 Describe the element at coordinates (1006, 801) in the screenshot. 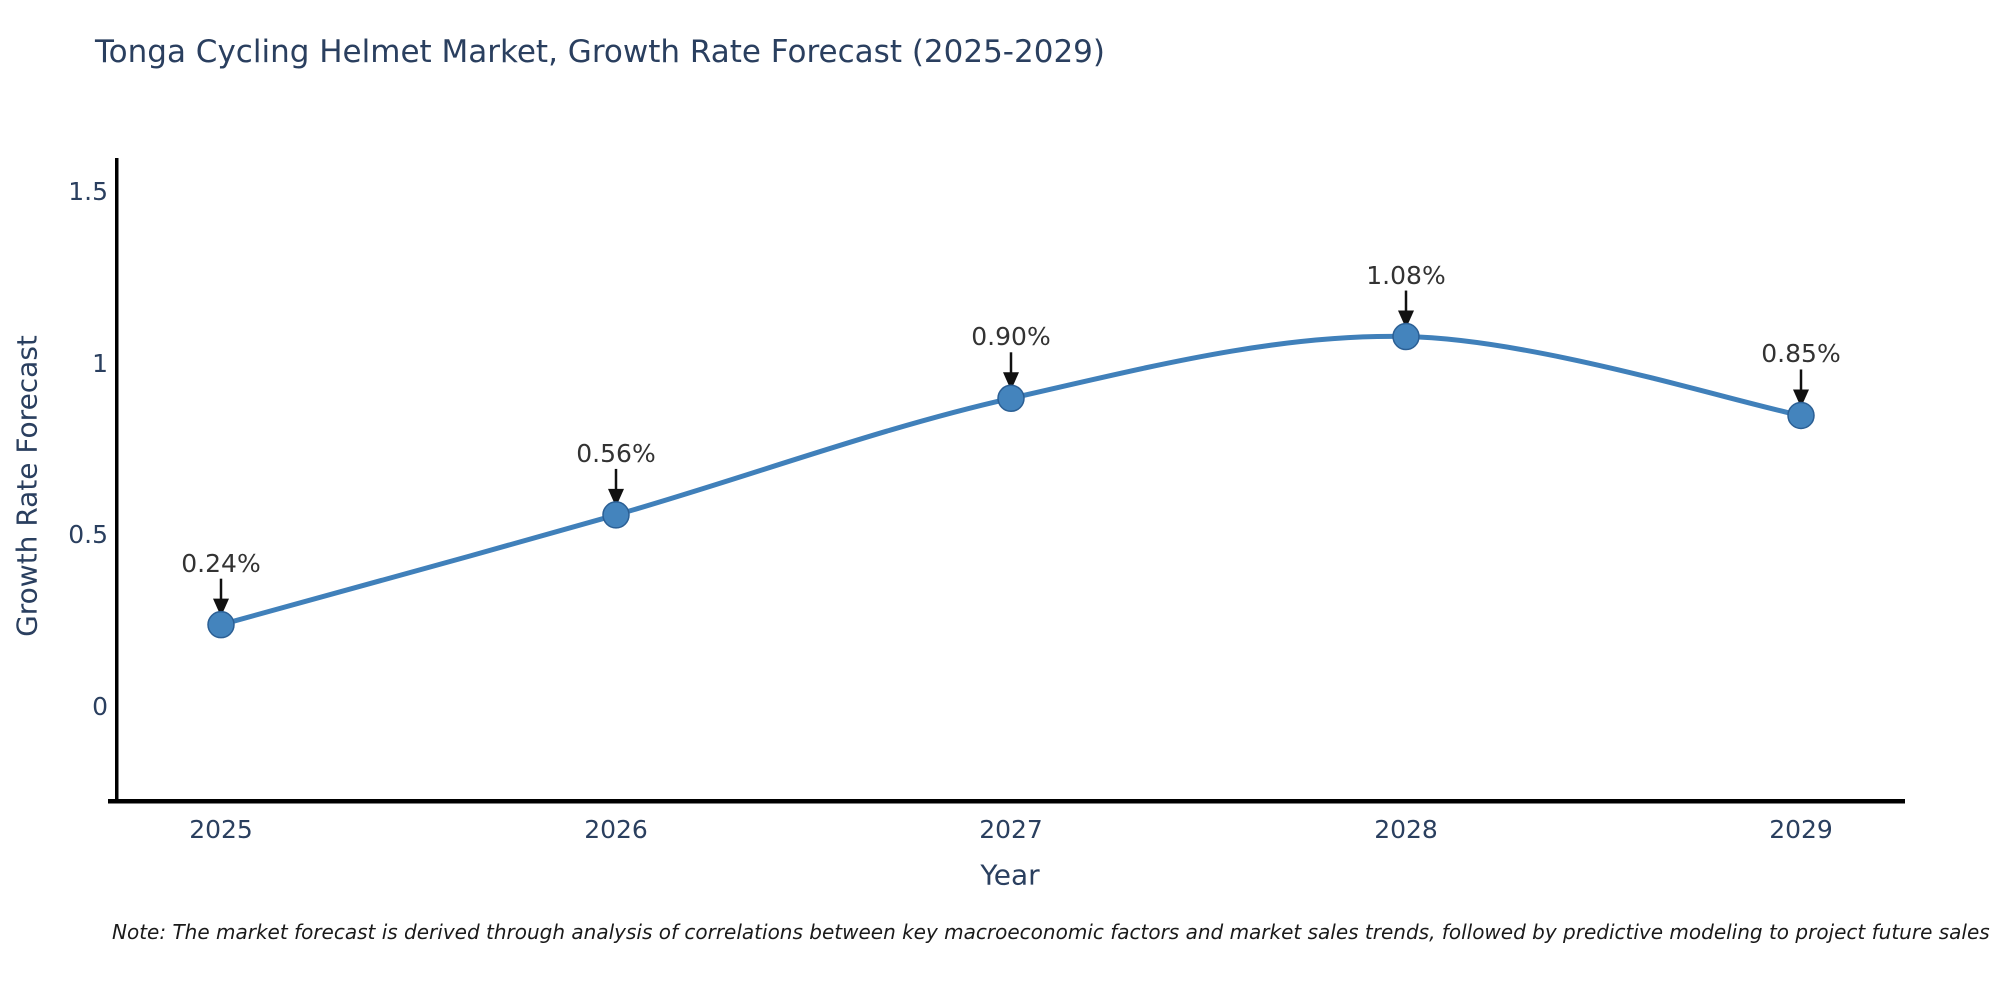

I see `x-axis-line` at that location.